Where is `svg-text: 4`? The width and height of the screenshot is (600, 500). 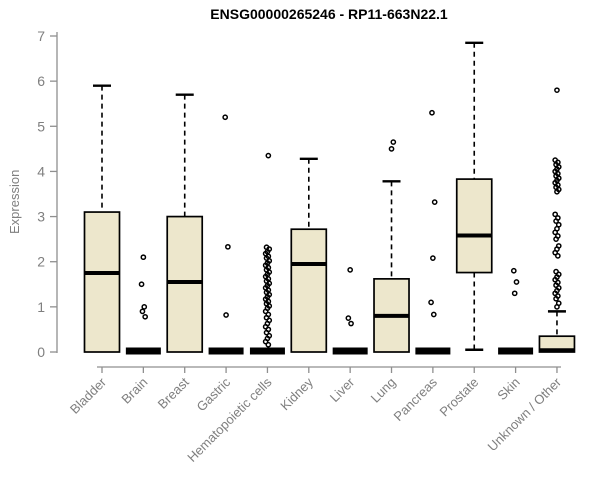 svg-text: 4 is located at coordinates (41, 171).